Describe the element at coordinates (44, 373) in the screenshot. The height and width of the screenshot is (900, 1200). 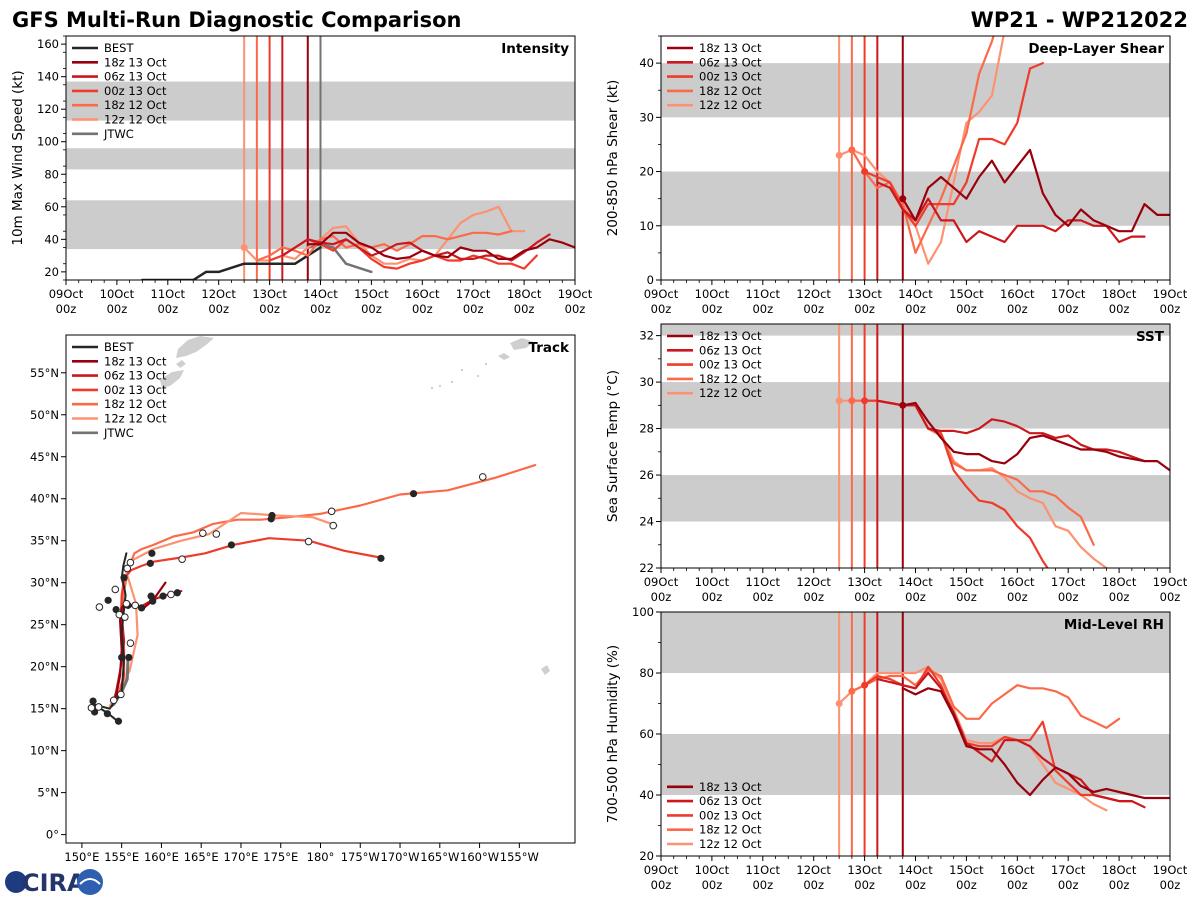
I see `track-ytick-label: 55°N` at that location.